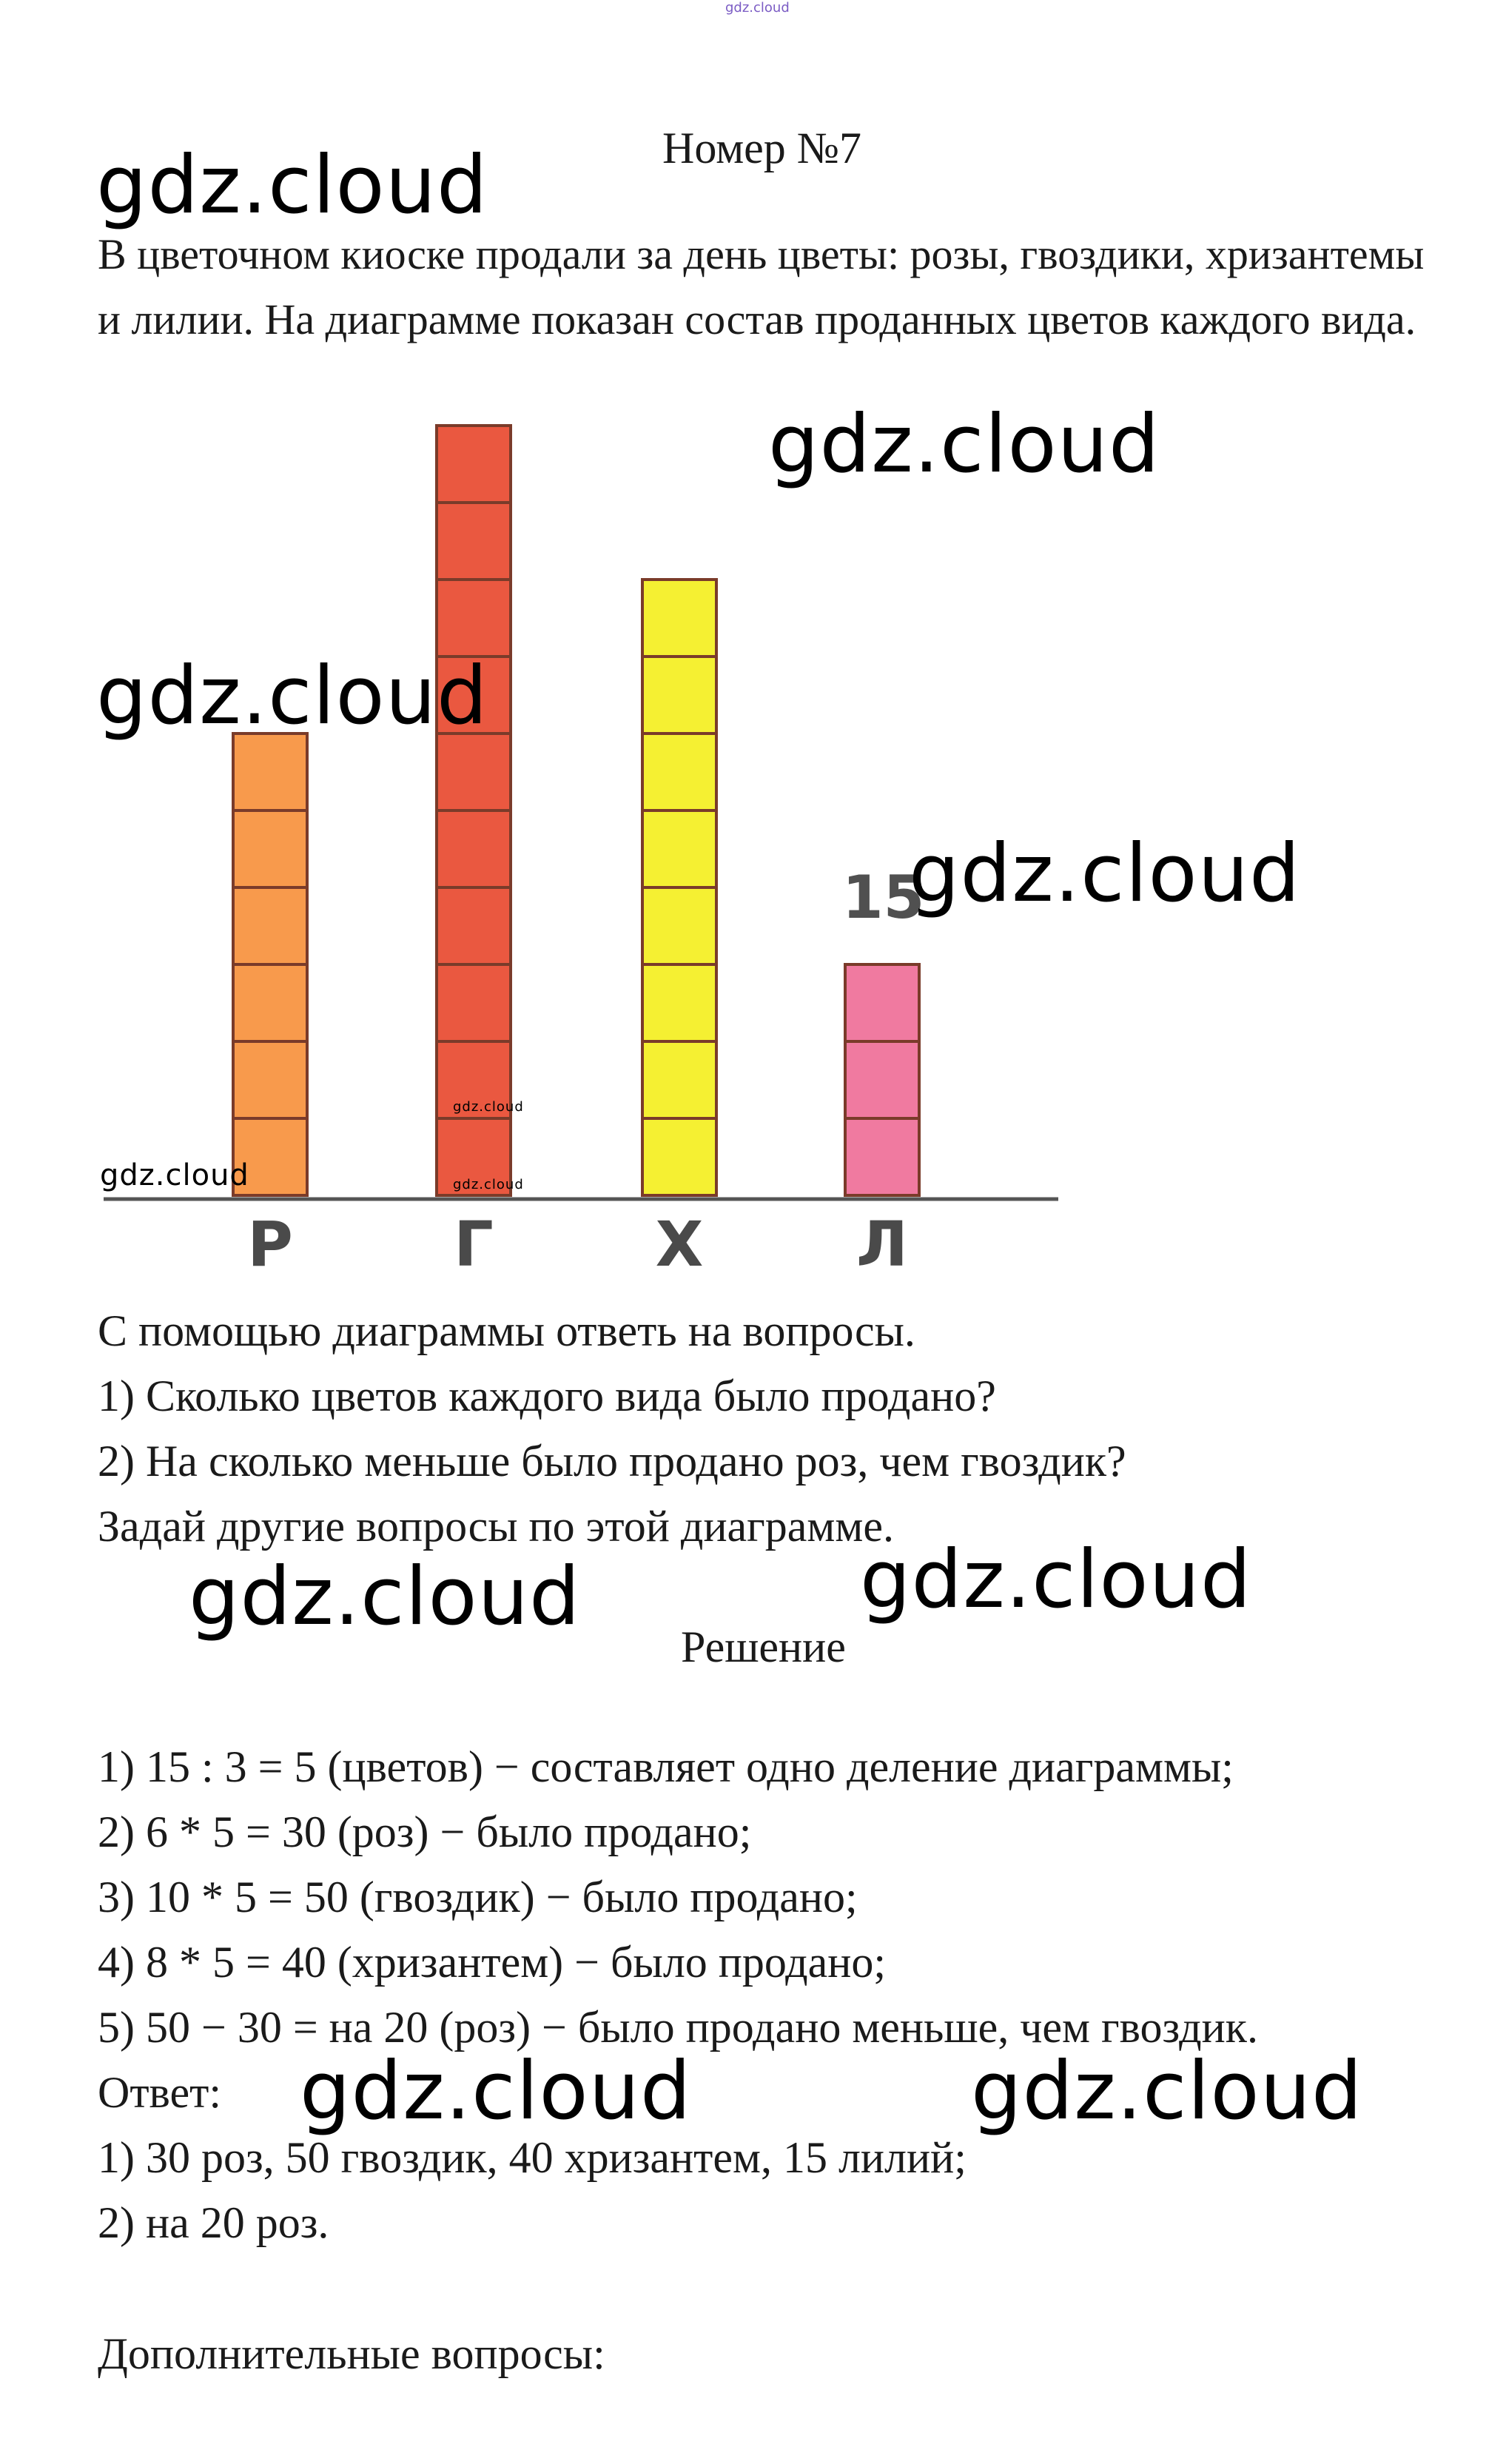 The image size is (1489, 2464). Describe the element at coordinates (883, 897) in the screenshot. I see `bar-data-label: 15` at that location.